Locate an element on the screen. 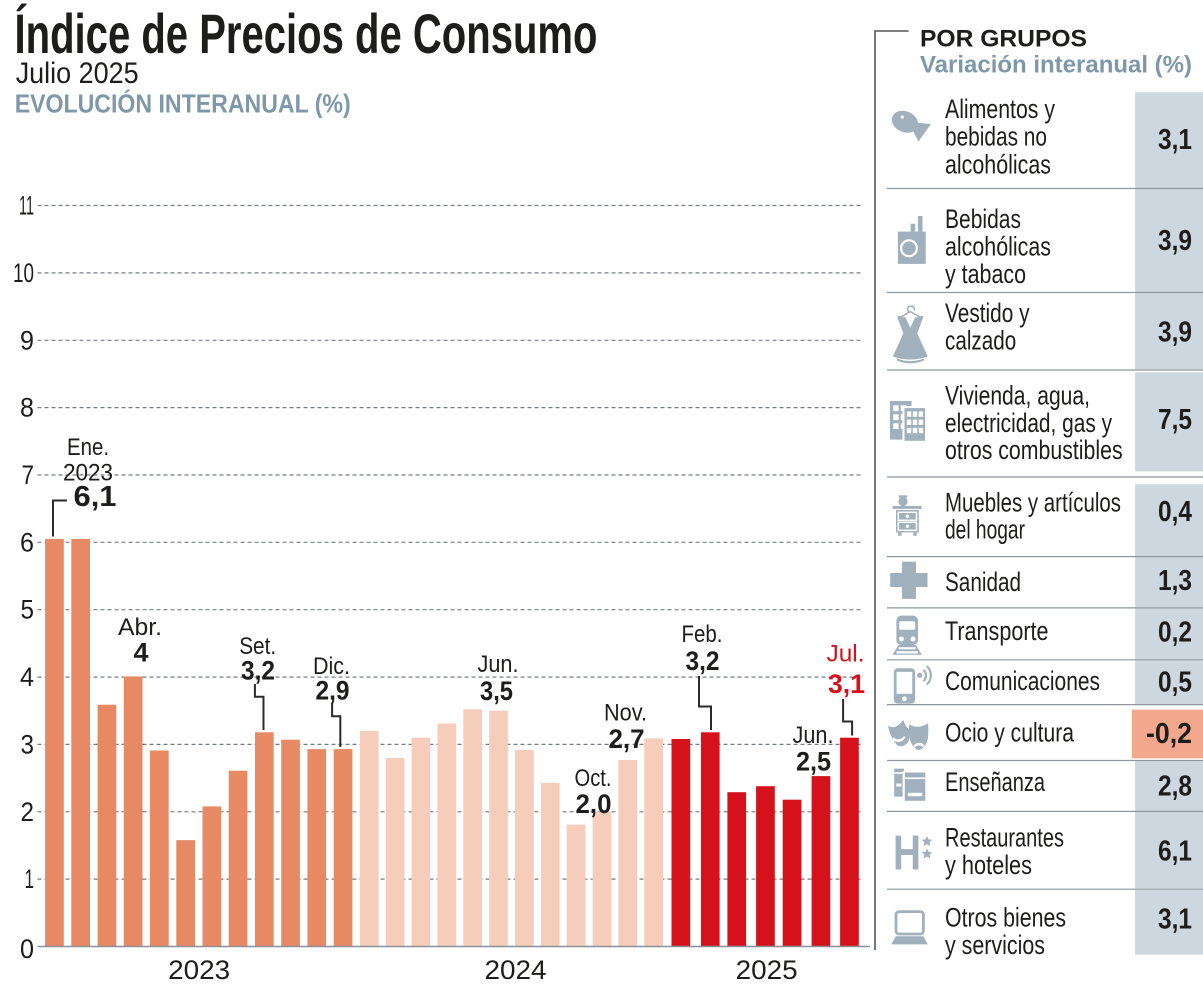 This screenshot has width=1203, height=986. svg-text: Índice de Precios de Consumo is located at coordinates (306, 33).